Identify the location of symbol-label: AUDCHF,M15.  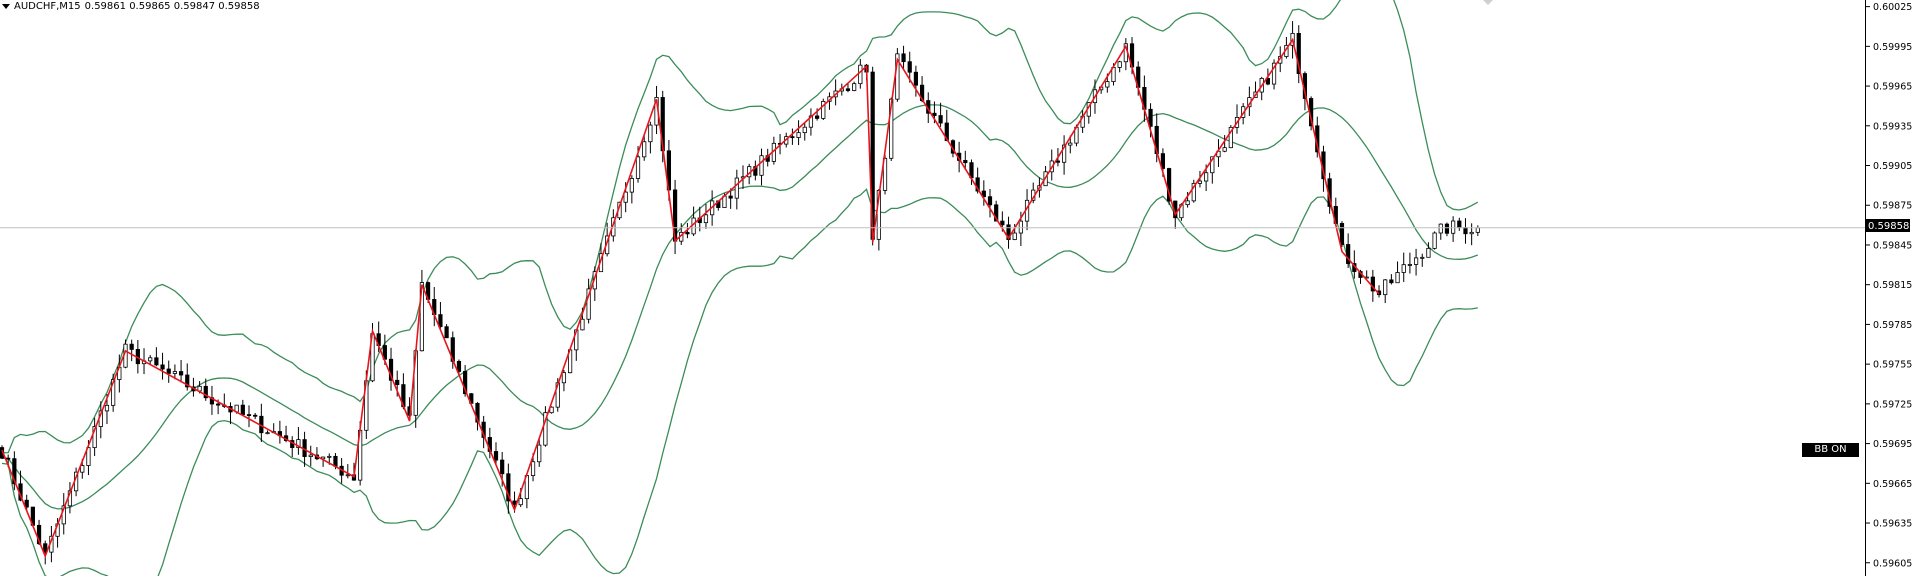
(47, 6).